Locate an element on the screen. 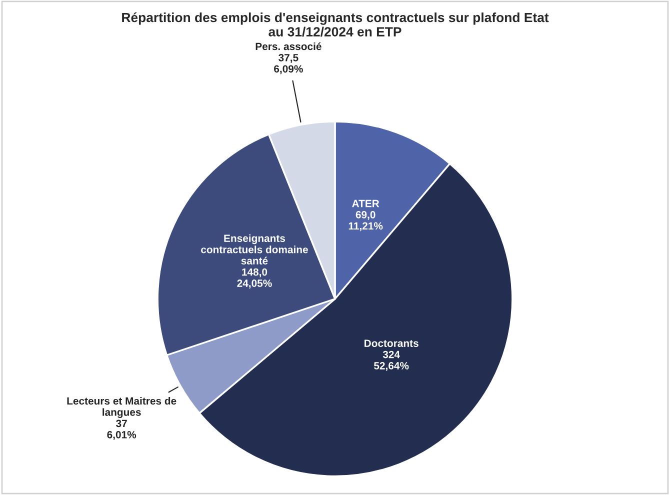 This screenshot has width=670, height=495. data-label: 37 6,01% is located at coordinates (121, 430).